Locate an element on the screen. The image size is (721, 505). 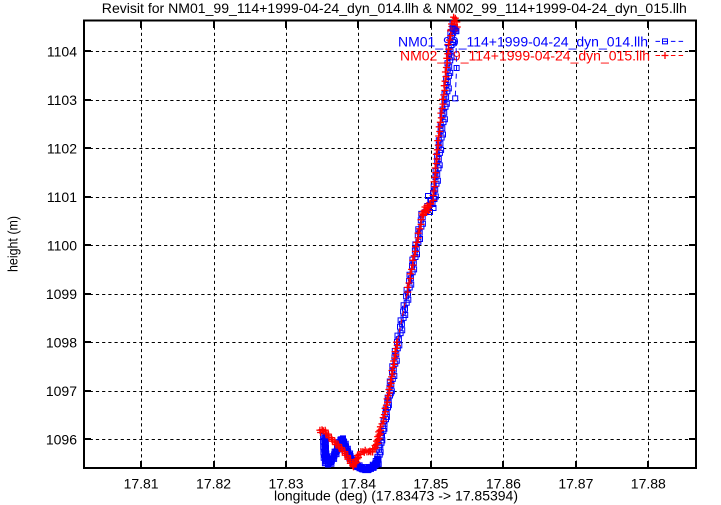
svg-text:NM02_99_114+1999-04-24_dyn_015: NM02_99_114+1999-04-24_dyn_015.llh is located at coordinates (525, 55).